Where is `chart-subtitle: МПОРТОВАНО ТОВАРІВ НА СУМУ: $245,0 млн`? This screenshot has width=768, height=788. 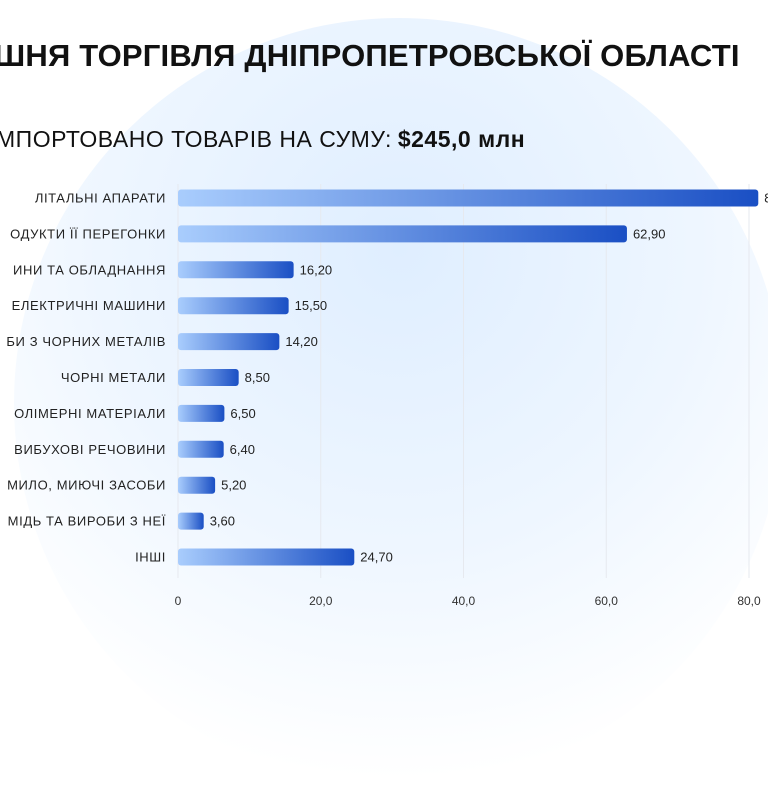
chart-subtitle: МПОРТОВАНО ТОВАРІВ НА СУМУ: $245,0 млн is located at coordinates (262, 139).